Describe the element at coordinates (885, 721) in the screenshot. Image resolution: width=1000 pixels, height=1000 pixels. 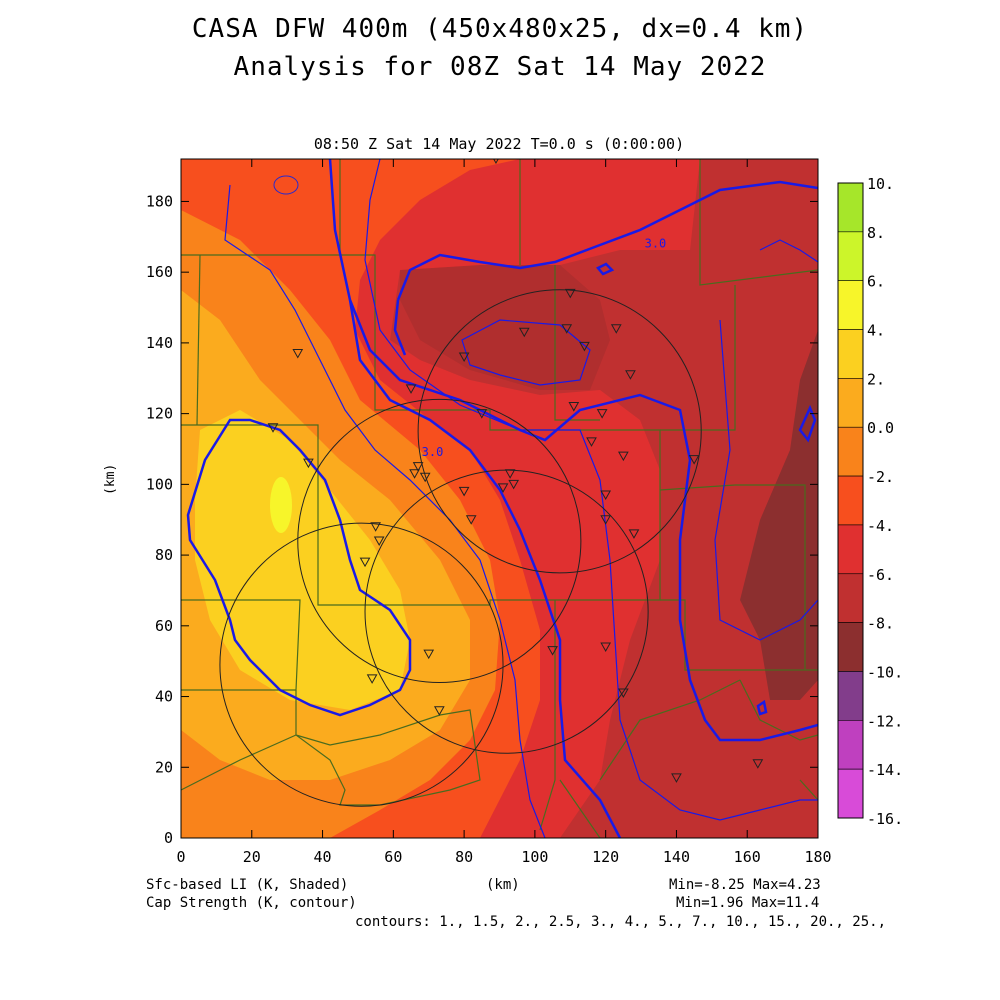
I see `colorbar-tick-label: -12.` at that location.